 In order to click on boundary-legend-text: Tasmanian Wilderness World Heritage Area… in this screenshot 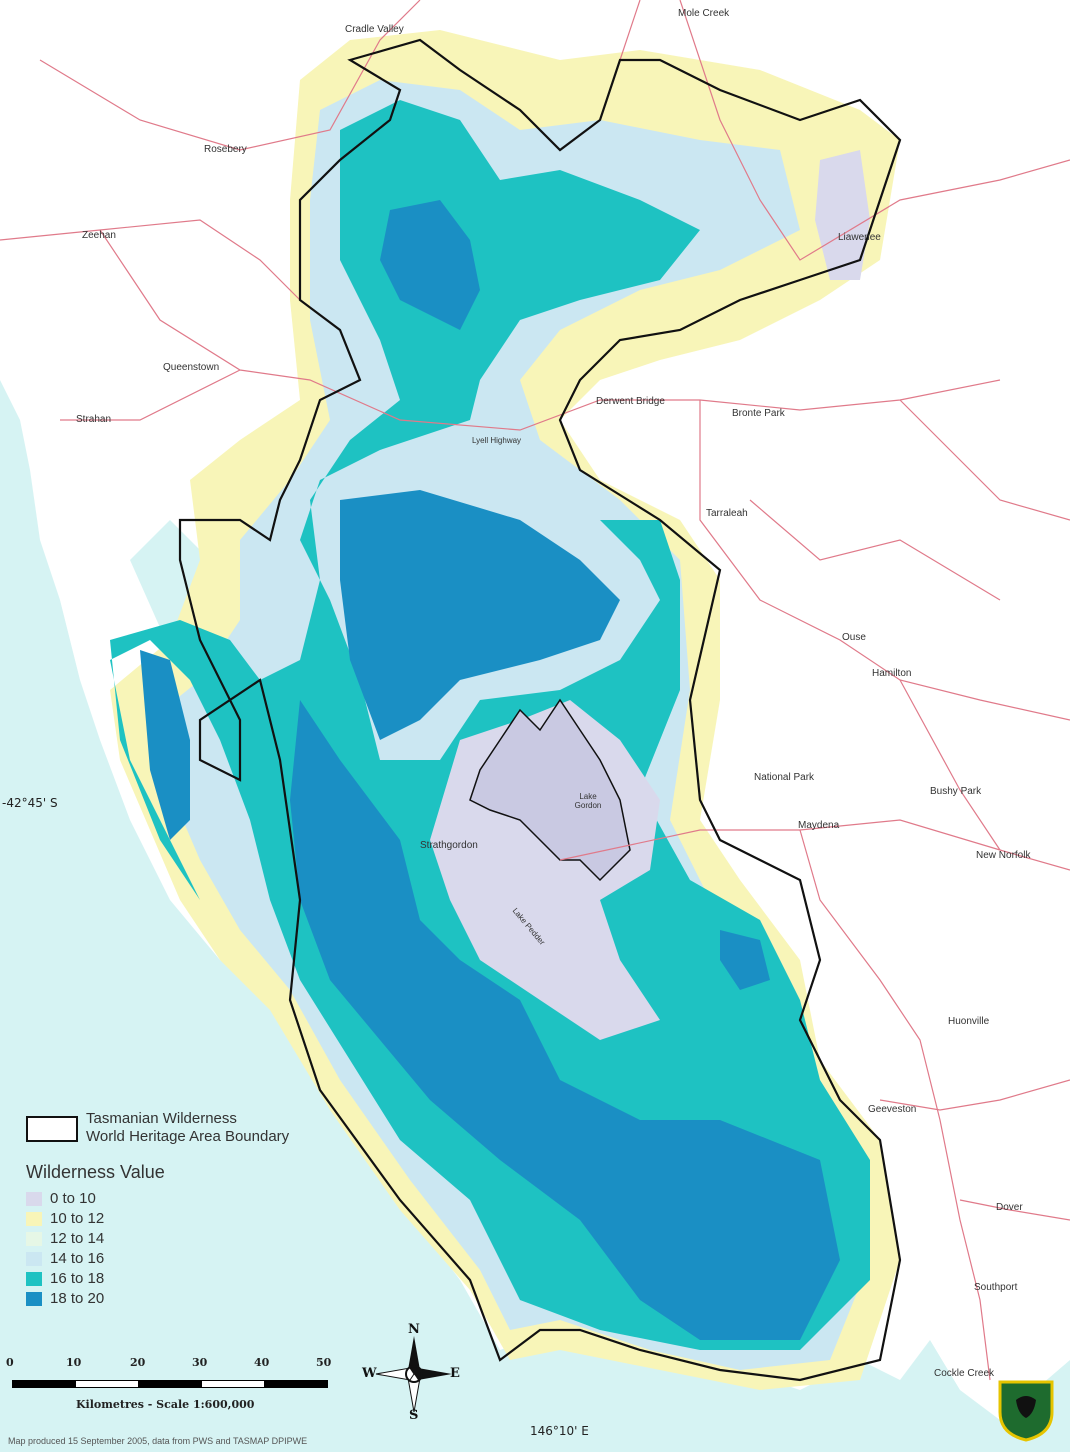, I will do `click(187, 1128)`.